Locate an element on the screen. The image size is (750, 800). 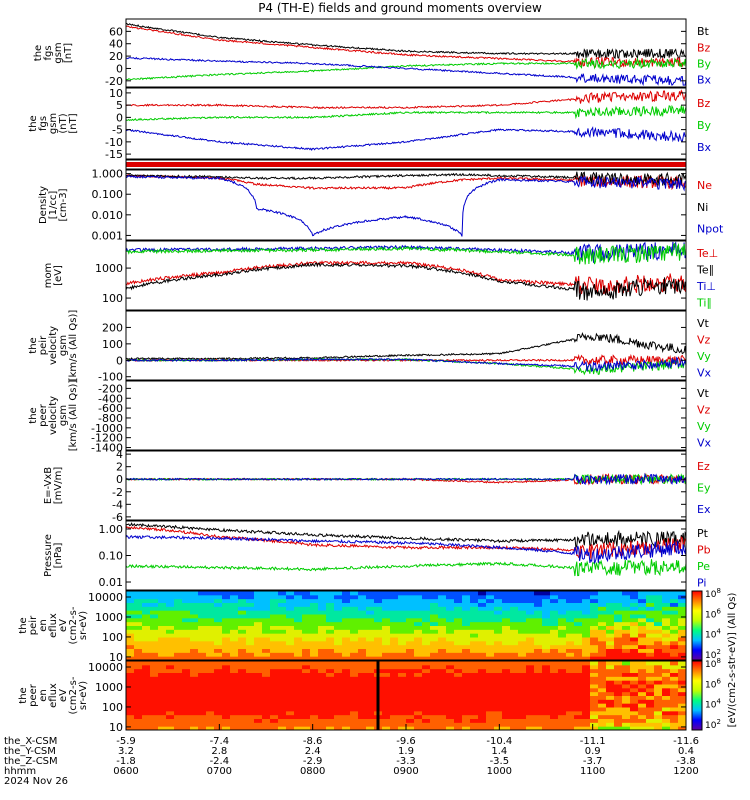
x-row-value: -10.4 is located at coordinates (499, 741).